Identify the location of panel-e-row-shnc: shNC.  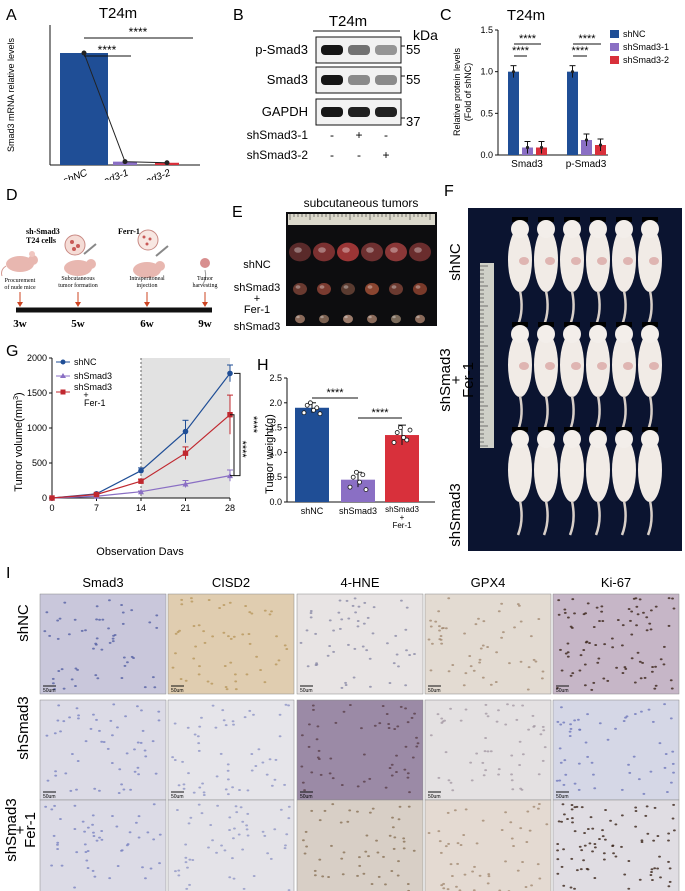
(257, 265).